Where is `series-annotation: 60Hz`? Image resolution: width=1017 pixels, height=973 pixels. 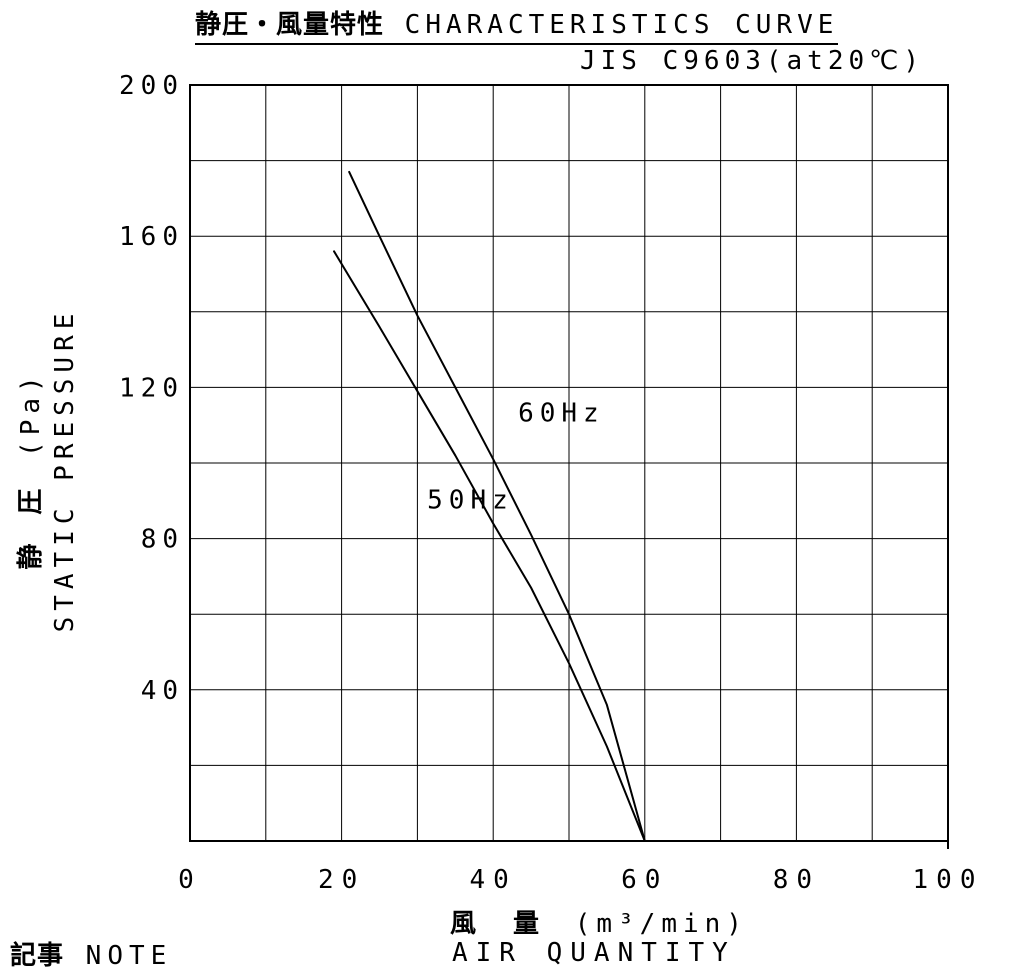
series-annotation: 60Hz is located at coordinates (561, 413).